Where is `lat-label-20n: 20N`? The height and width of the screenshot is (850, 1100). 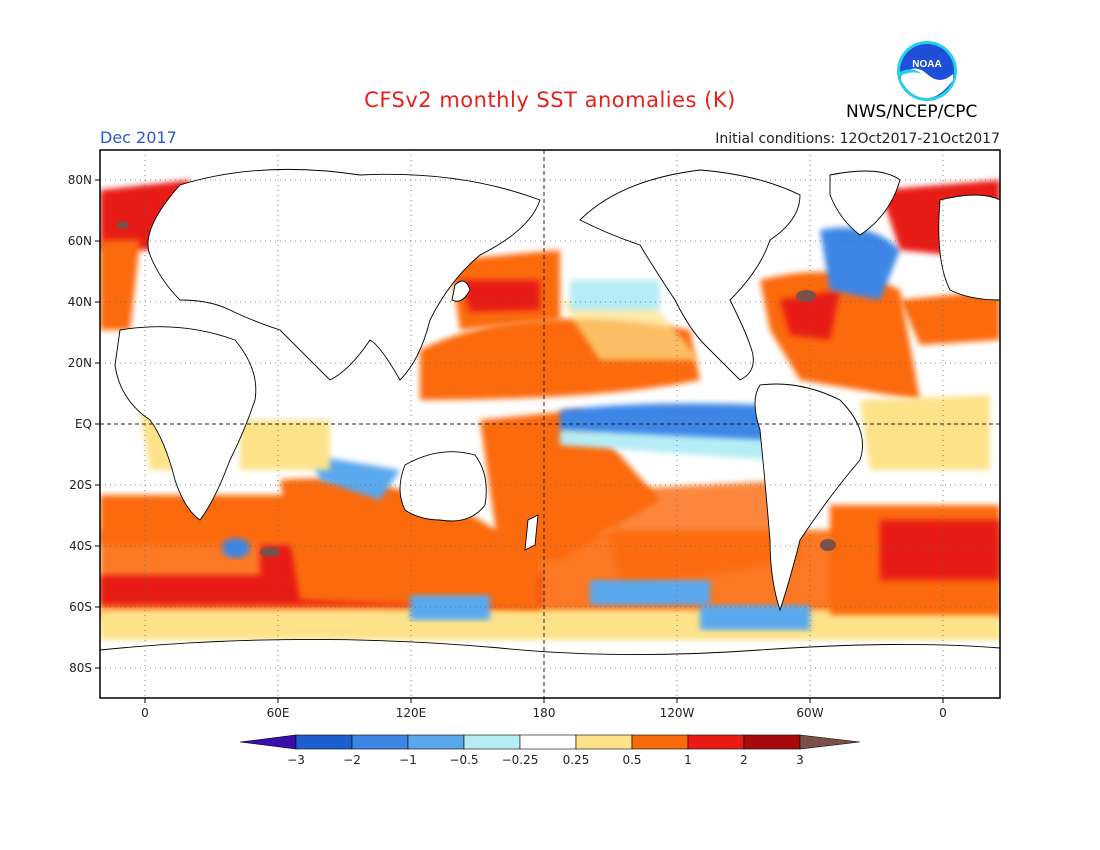 lat-label-20n: 20N is located at coordinates (79, 363).